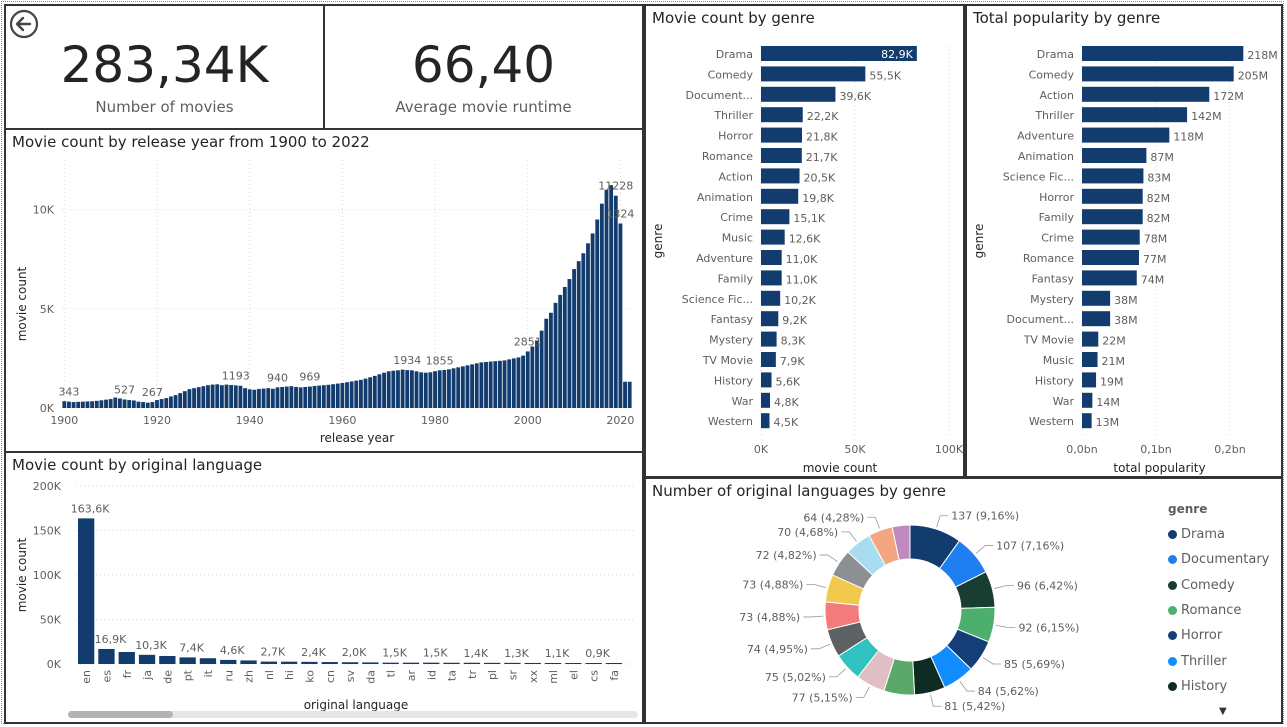 This screenshot has width=1287, height=727. Describe the element at coordinates (1053, 278) in the screenshot. I see `y-tick-label: Fantasy` at that location.